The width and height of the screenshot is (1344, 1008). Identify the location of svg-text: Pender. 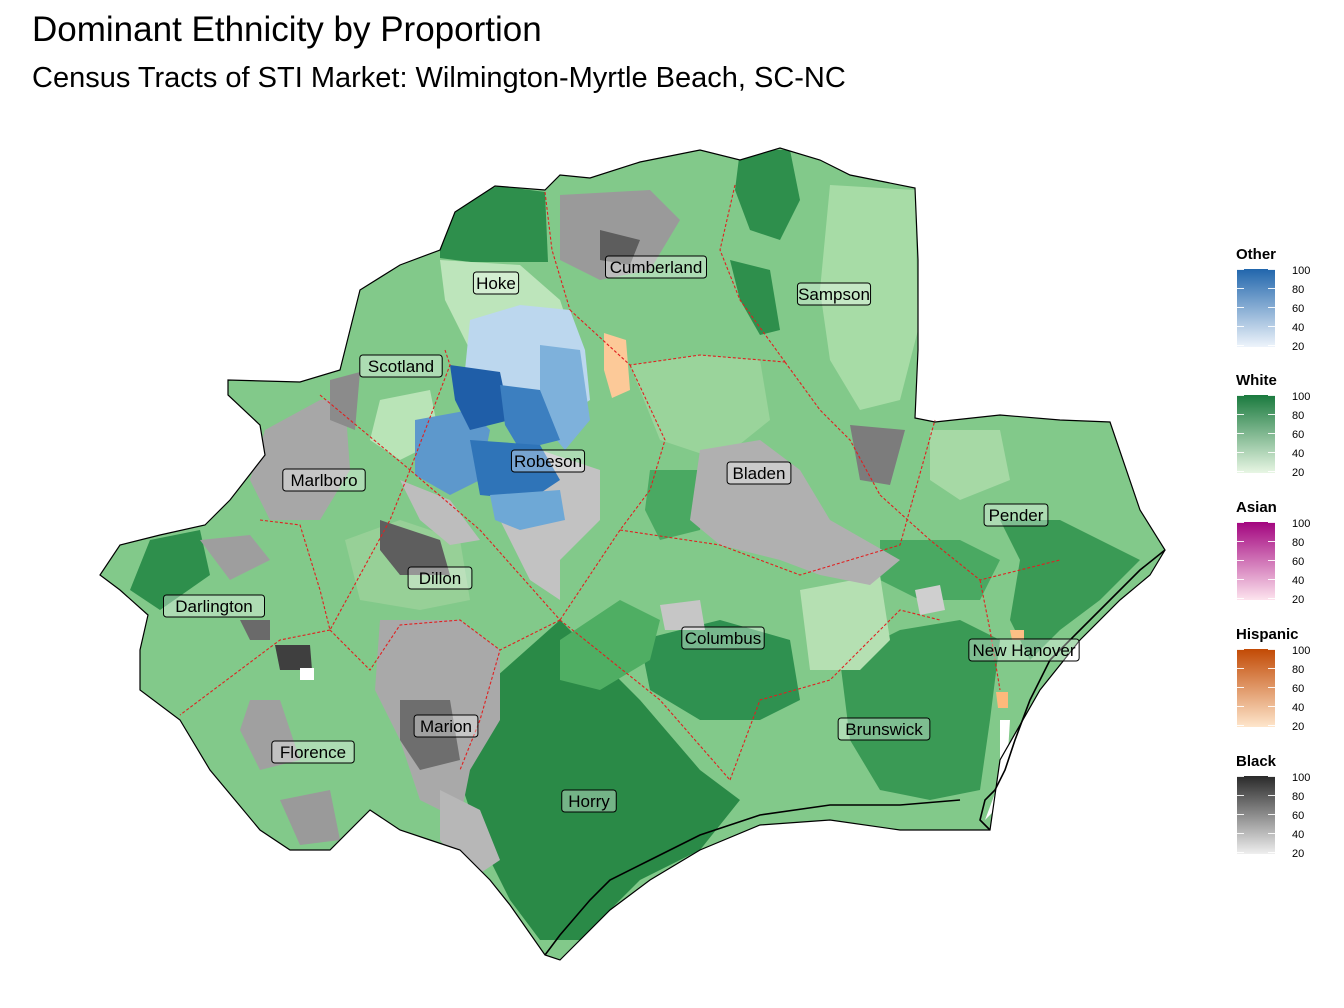
(1016, 515).